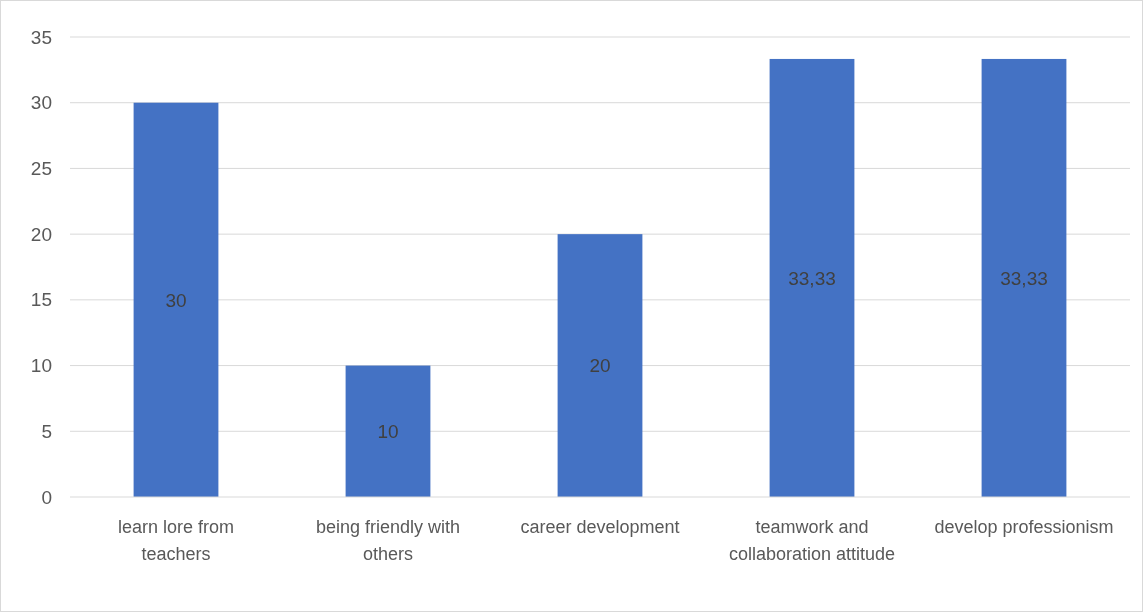  I want to click on x-tick-label: develop professionism, so click(1024, 527).